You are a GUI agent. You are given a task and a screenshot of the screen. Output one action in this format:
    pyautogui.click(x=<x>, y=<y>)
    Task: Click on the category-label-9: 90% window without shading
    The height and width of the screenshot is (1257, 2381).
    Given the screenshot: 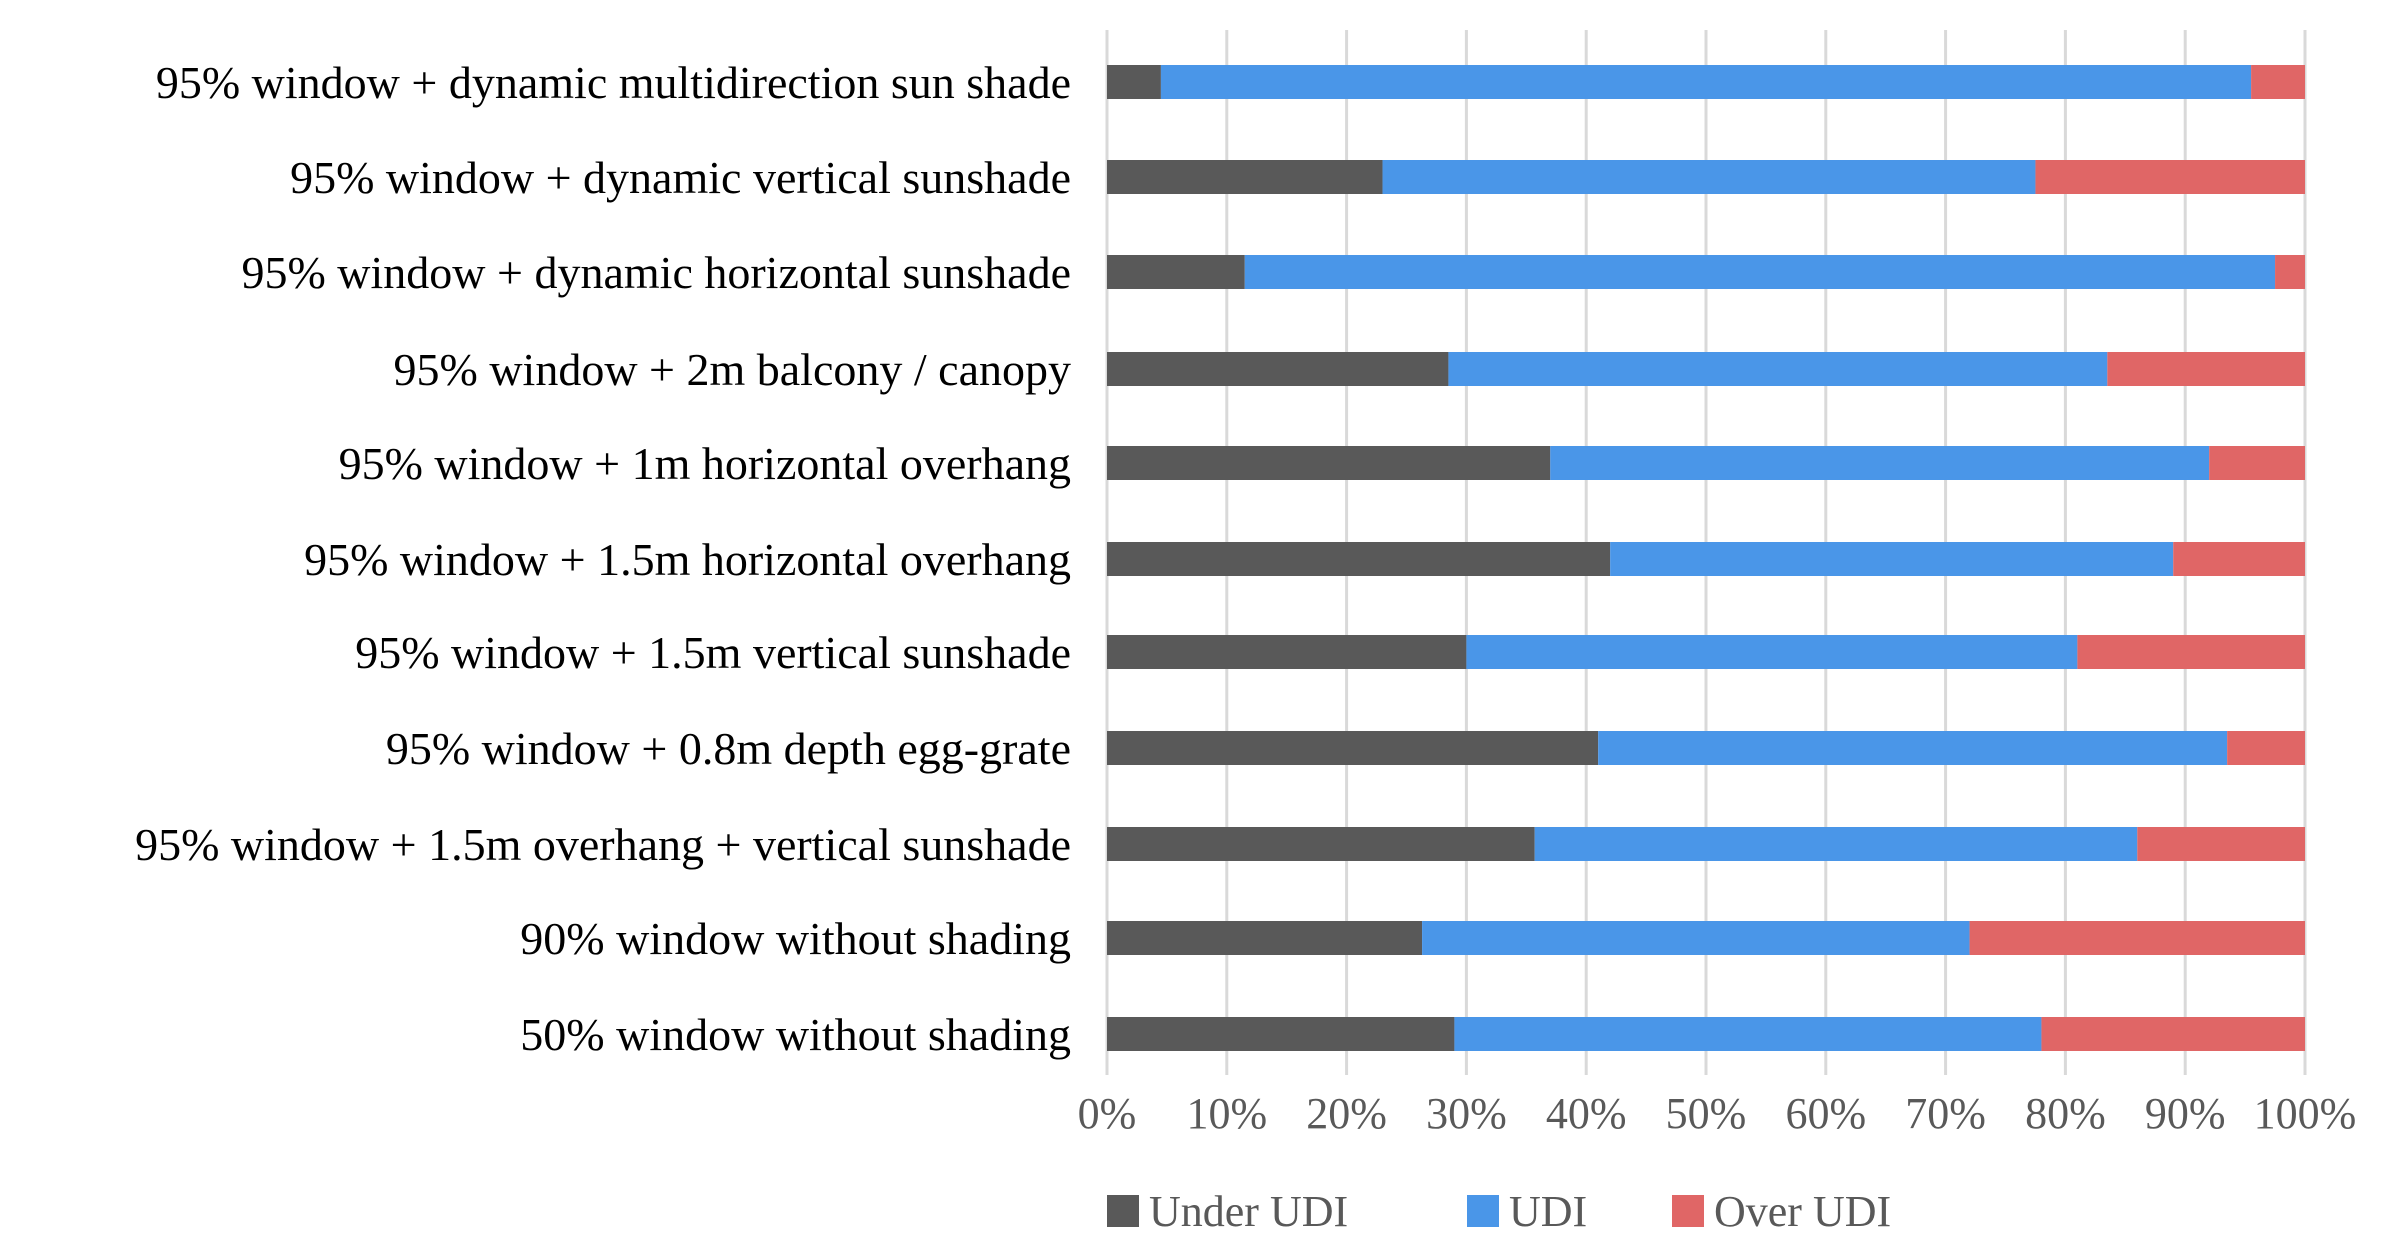 What is the action you would take?
    pyautogui.click(x=795, y=938)
    